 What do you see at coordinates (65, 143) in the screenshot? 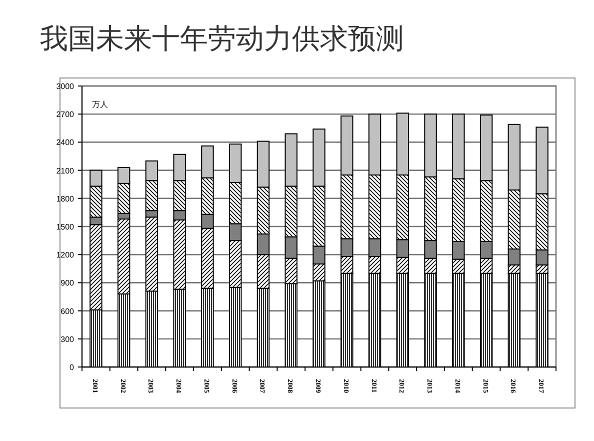
I see `y-tick-label: 2400` at bounding box center [65, 143].